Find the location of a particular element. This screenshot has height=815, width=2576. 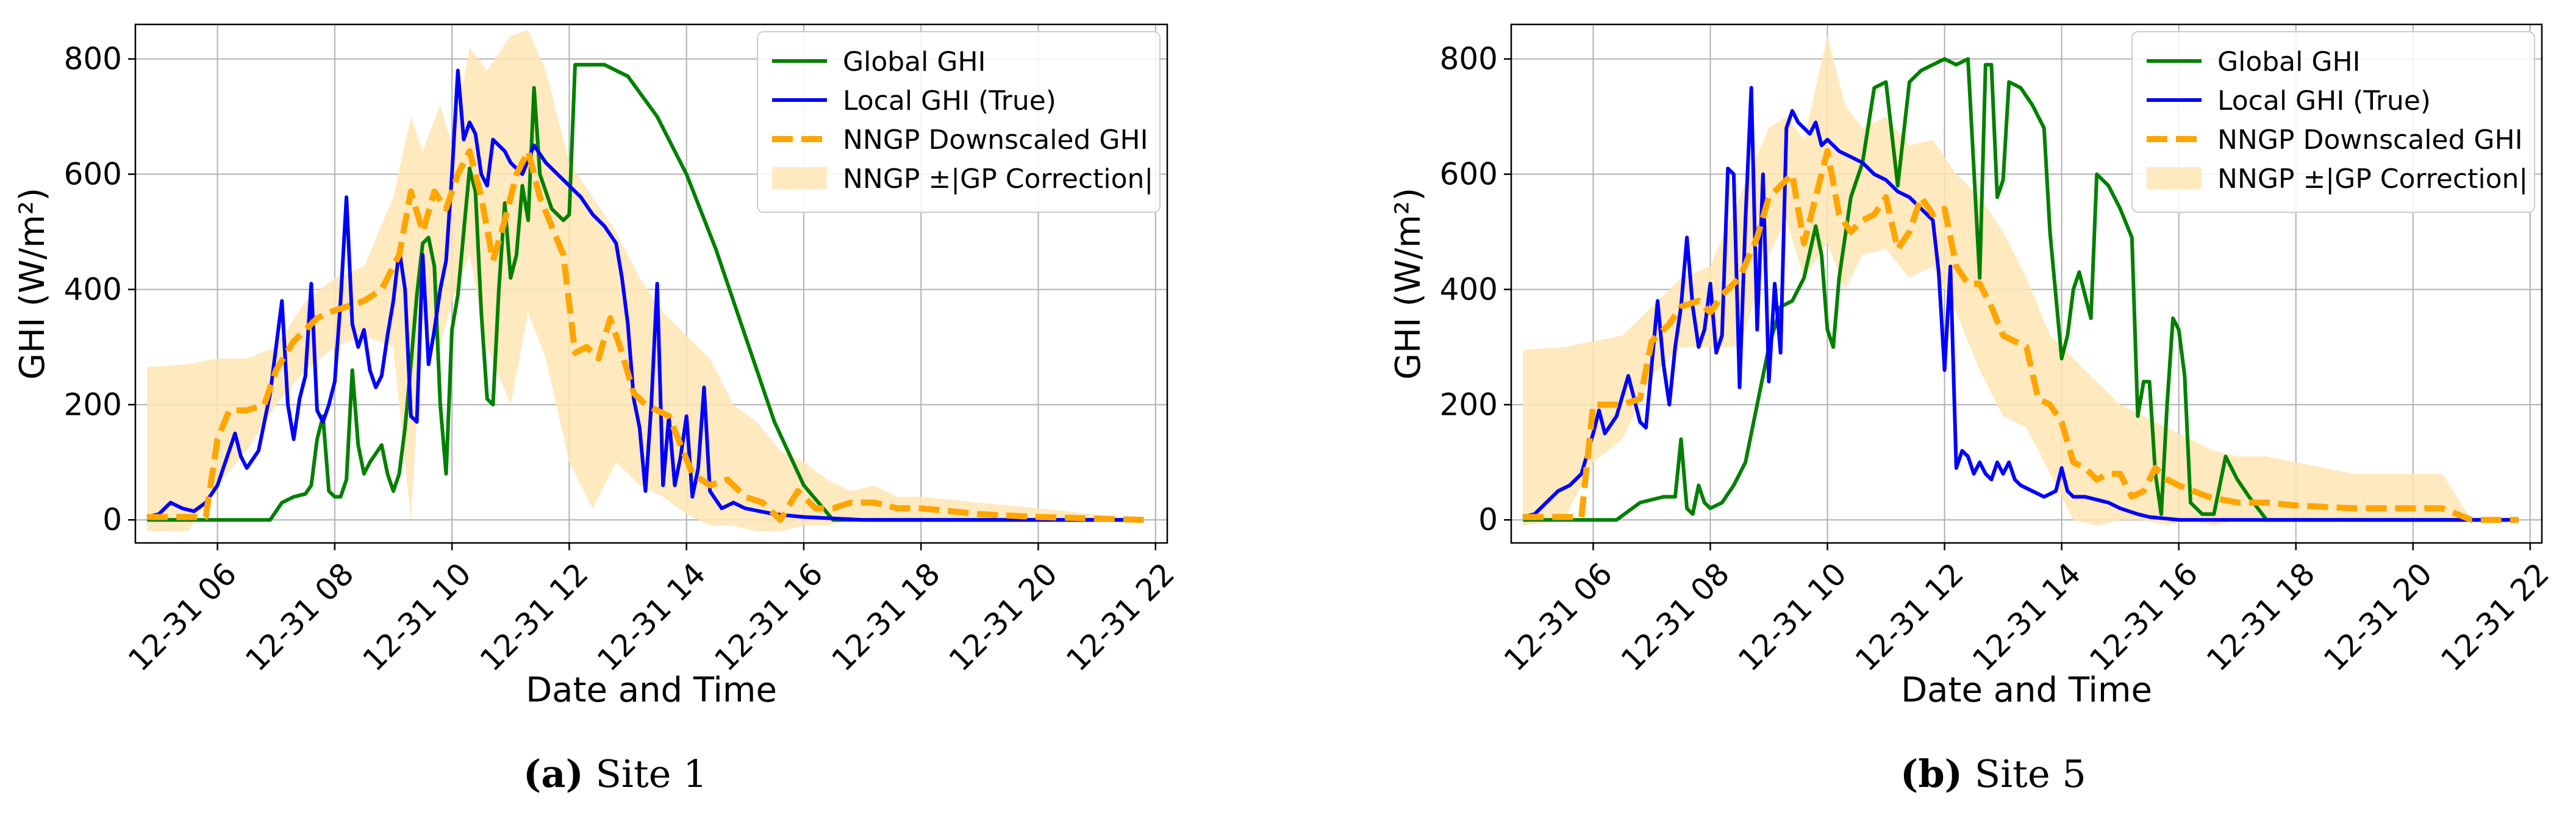

caption-site-5: (b) Site 5 is located at coordinates (1993, 774).